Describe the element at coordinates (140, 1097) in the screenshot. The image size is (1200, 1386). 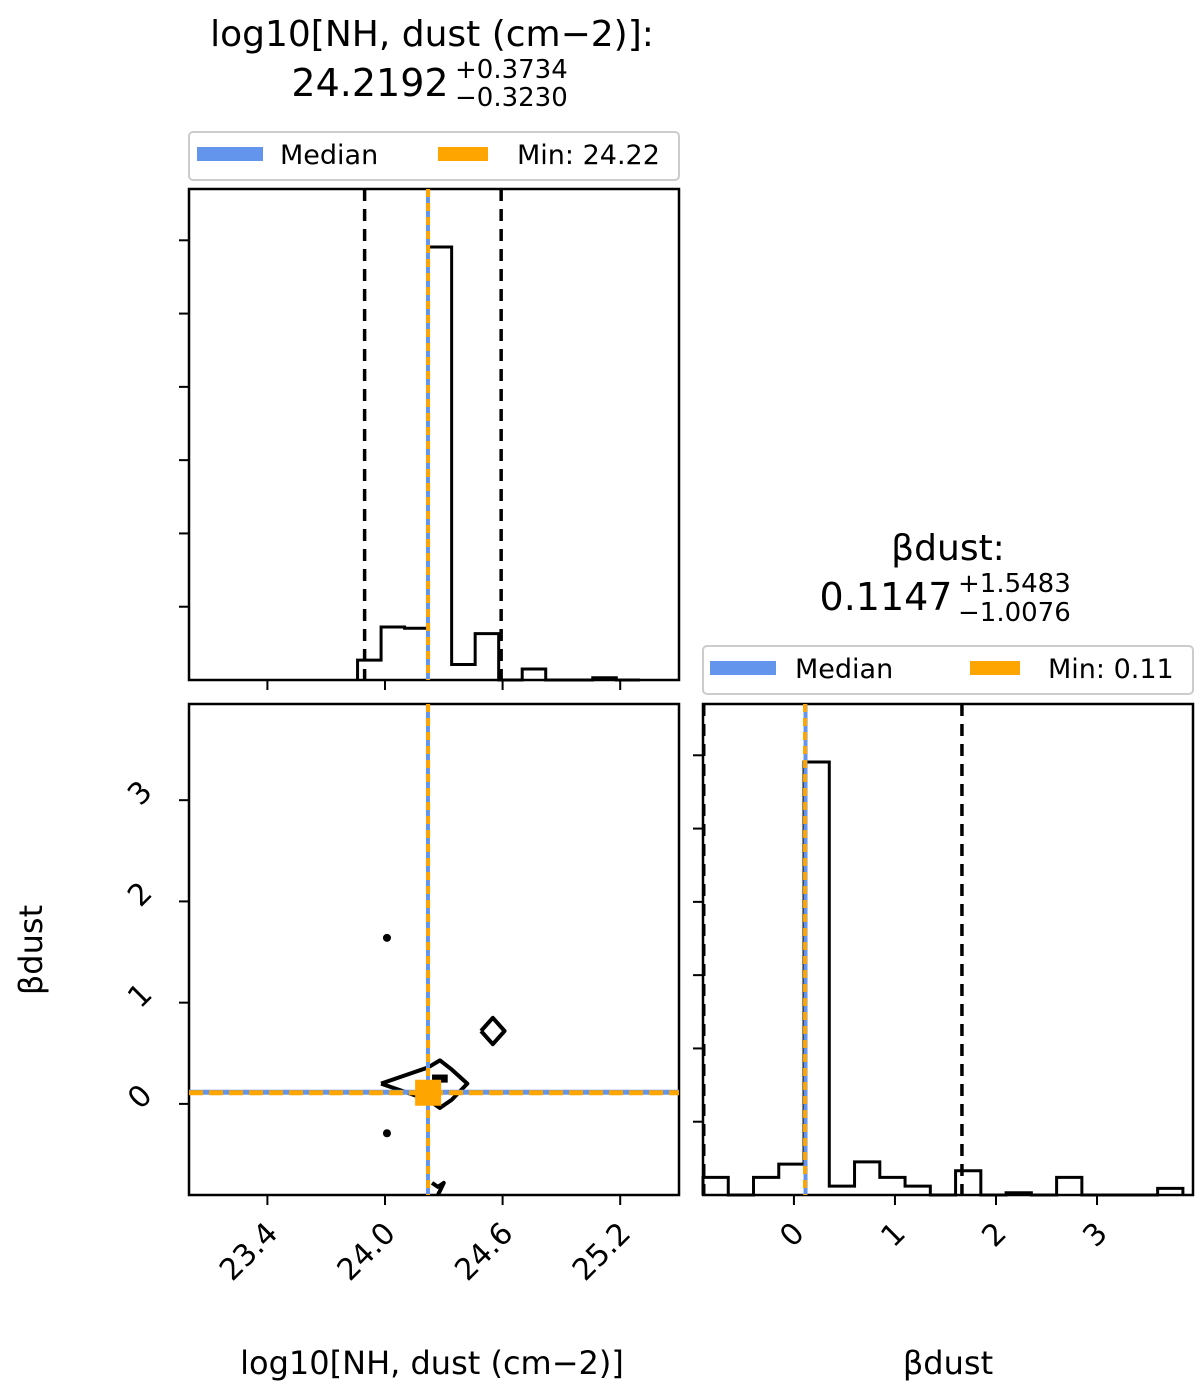
I see `contour-y-tick-label-0: 0` at that location.